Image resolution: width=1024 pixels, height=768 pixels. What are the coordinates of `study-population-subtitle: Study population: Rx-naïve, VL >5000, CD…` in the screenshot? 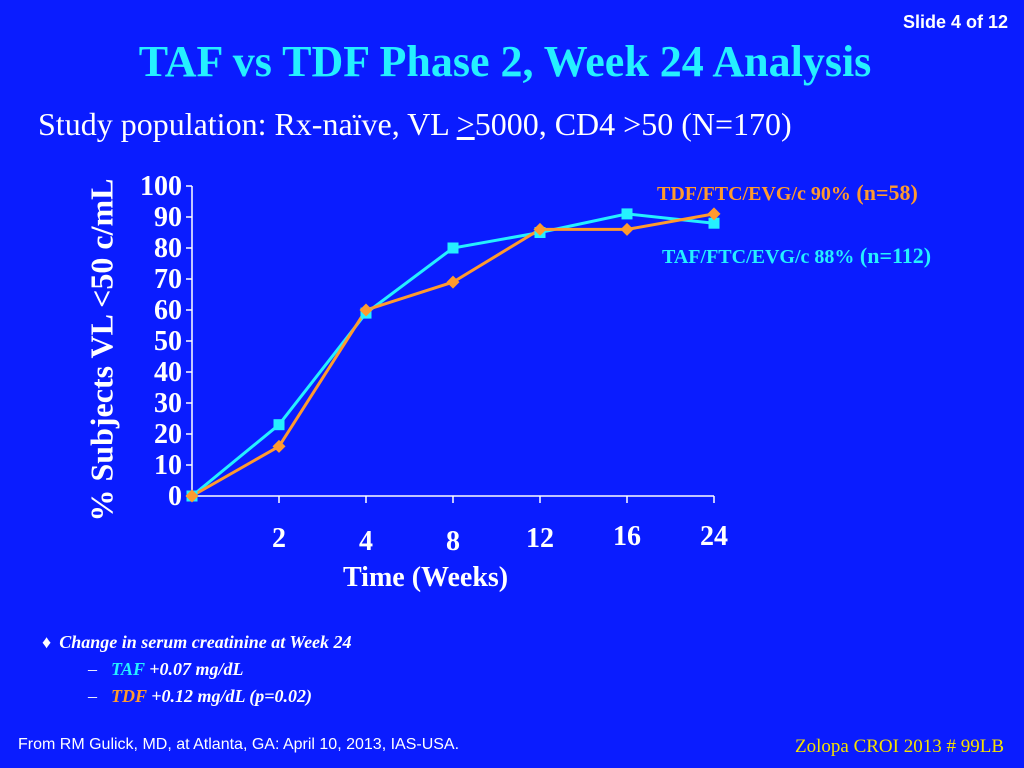 It's located at (415, 124).